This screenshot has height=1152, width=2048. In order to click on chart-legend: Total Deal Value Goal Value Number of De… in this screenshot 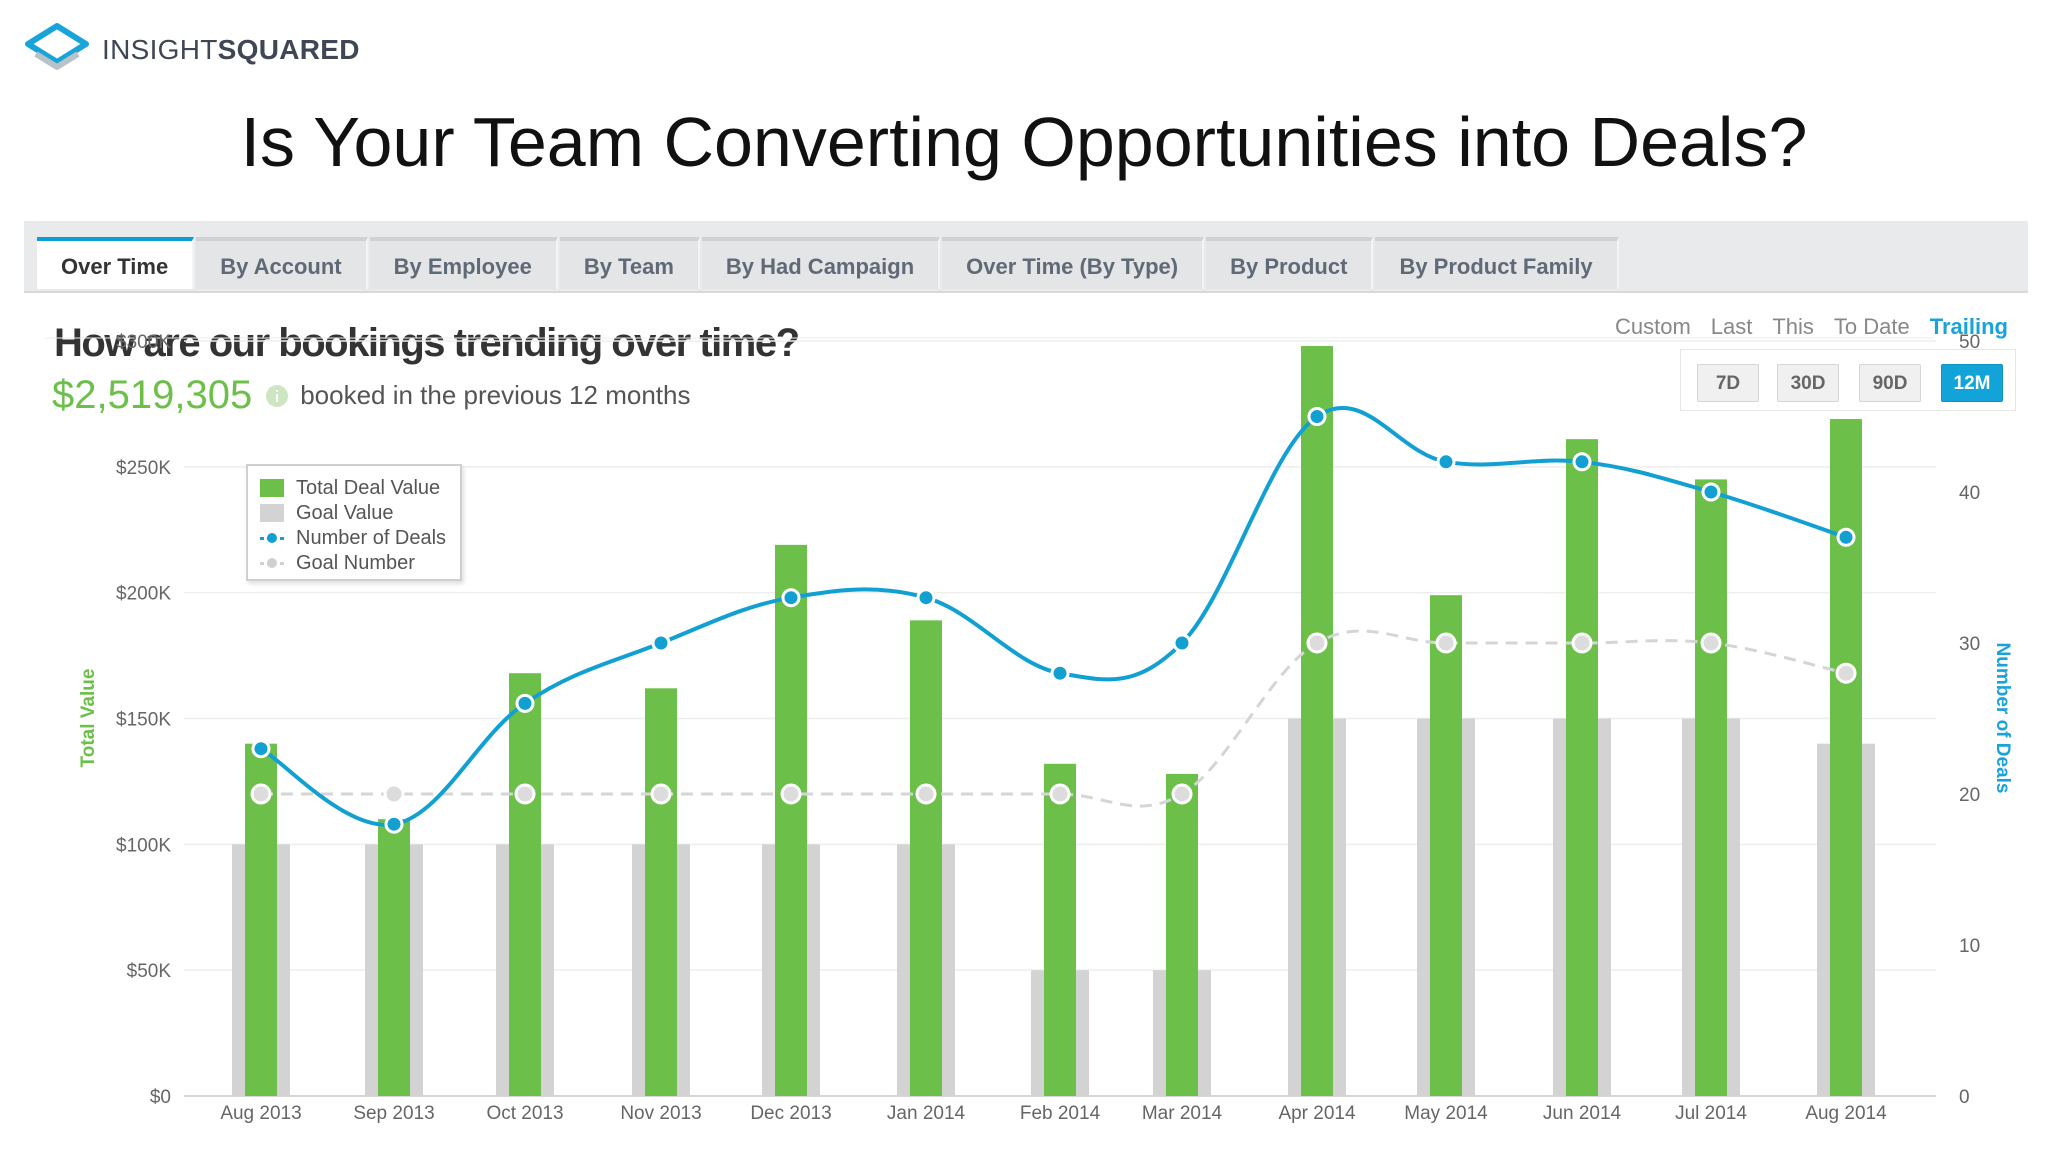, I will do `click(354, 522)`.